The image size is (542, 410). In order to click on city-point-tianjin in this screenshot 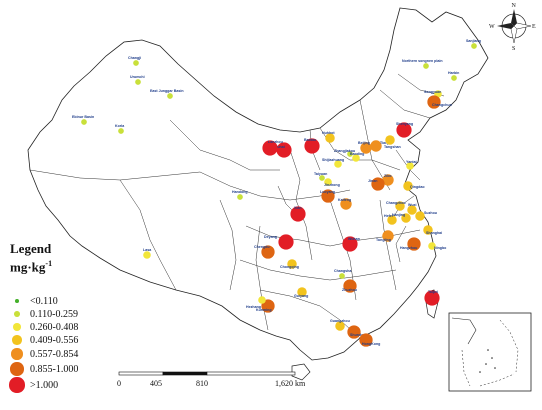, I will do `click(376, 146)`.